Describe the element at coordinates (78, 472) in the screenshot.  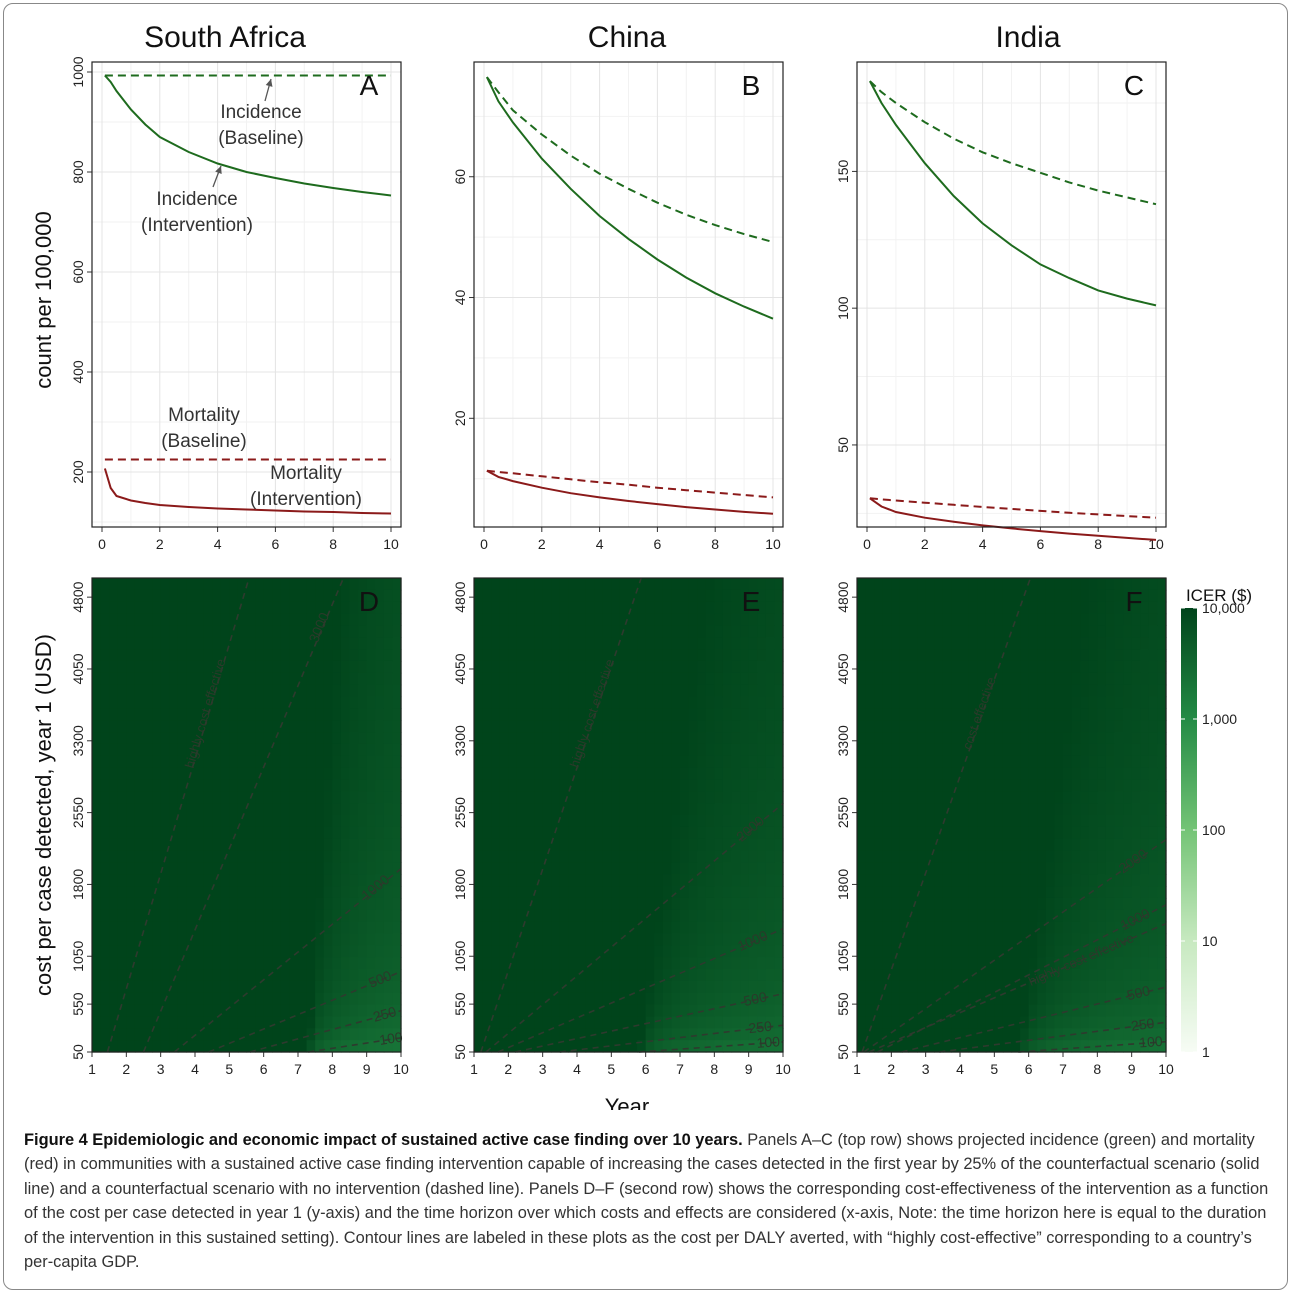
I see `y-tick-label: 200` at that location.